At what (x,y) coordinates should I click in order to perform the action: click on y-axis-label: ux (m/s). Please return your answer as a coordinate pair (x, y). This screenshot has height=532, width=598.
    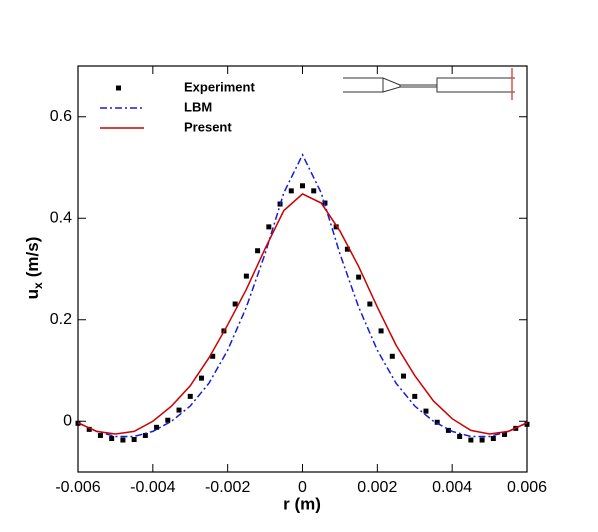
    Looking at the image, I should click on (34, 268).